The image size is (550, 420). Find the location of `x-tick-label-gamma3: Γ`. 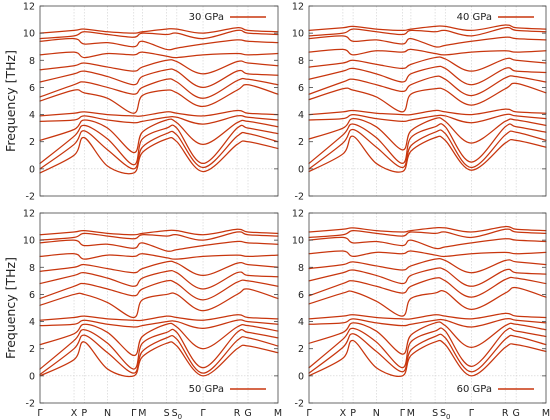

x-tick-label-gamma3: Γ is located at coordinates (203, 413).